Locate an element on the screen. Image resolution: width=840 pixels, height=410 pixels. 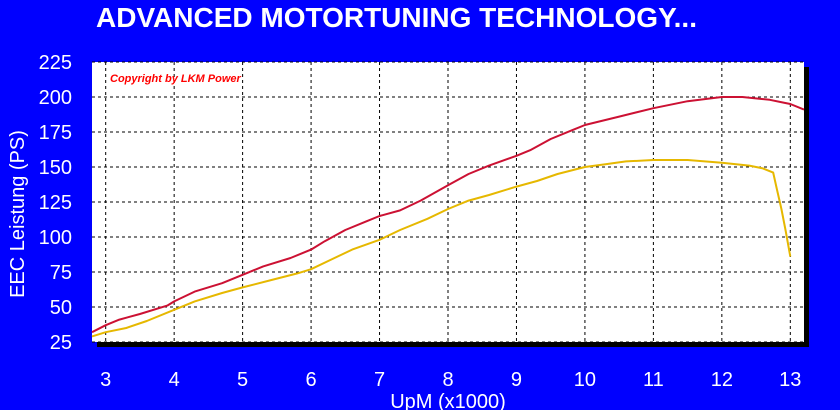
x-tick-label: 4 is located at coordinates (174, 380).